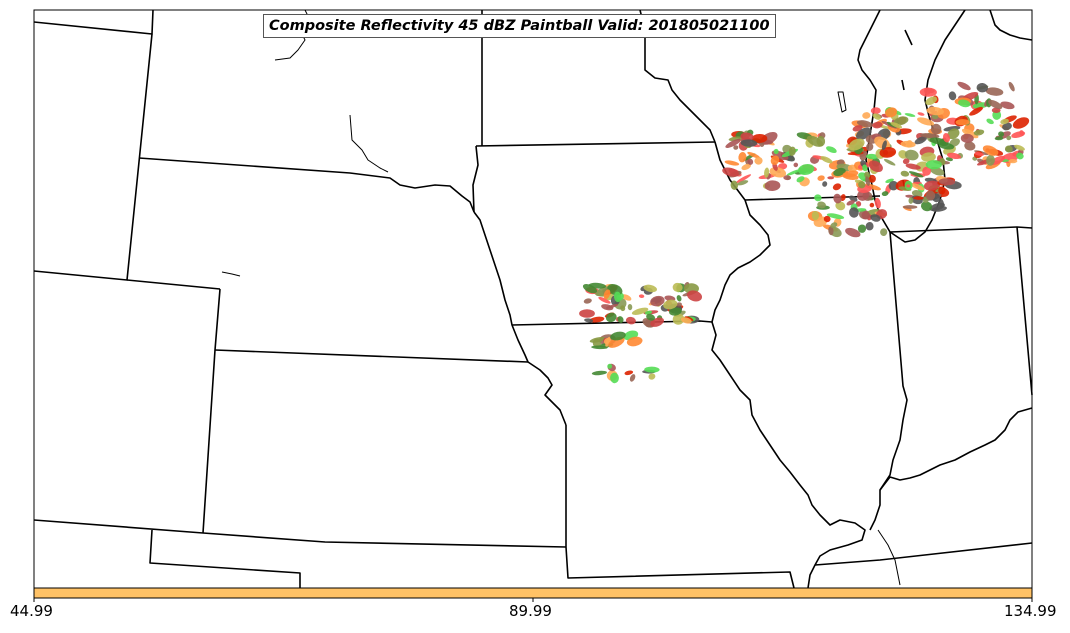 The image size is (1070, 633). Describe the element at coordinates (612, 323) in the screenshot. I see `border-ia-mo` at that location.